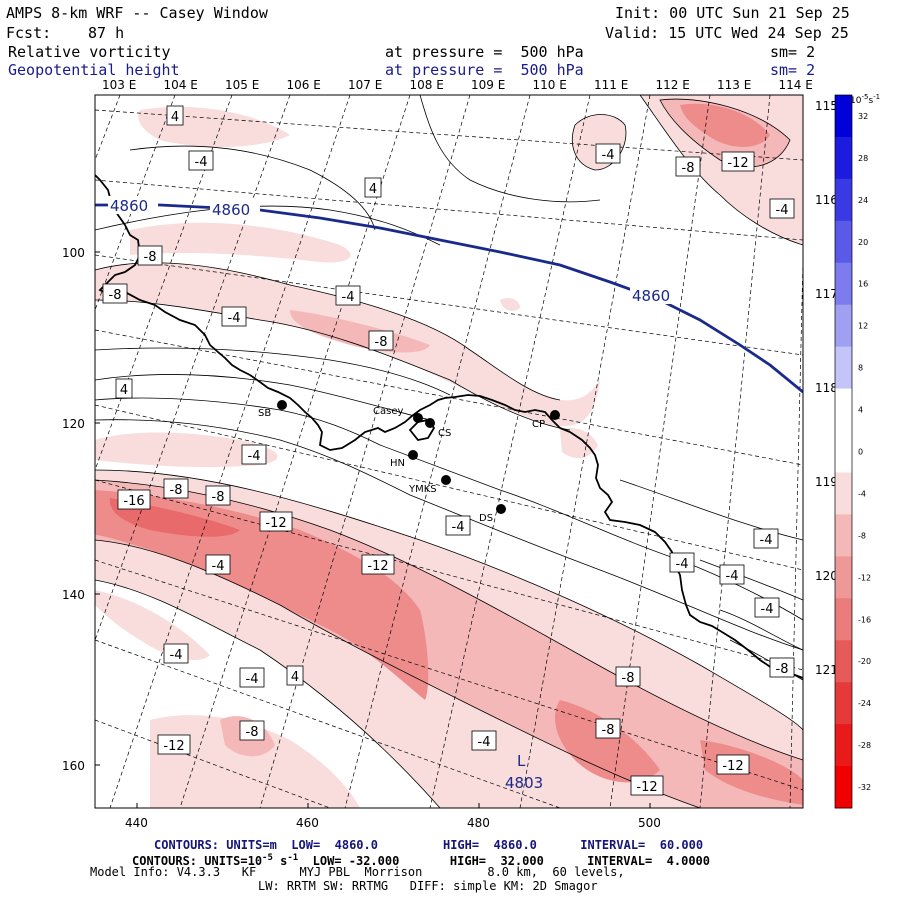 The image size is (900, 900). Describe the element at coordinates (860, 368) in the screenshot. I see `colorbar-tick-label: 8` at that location.